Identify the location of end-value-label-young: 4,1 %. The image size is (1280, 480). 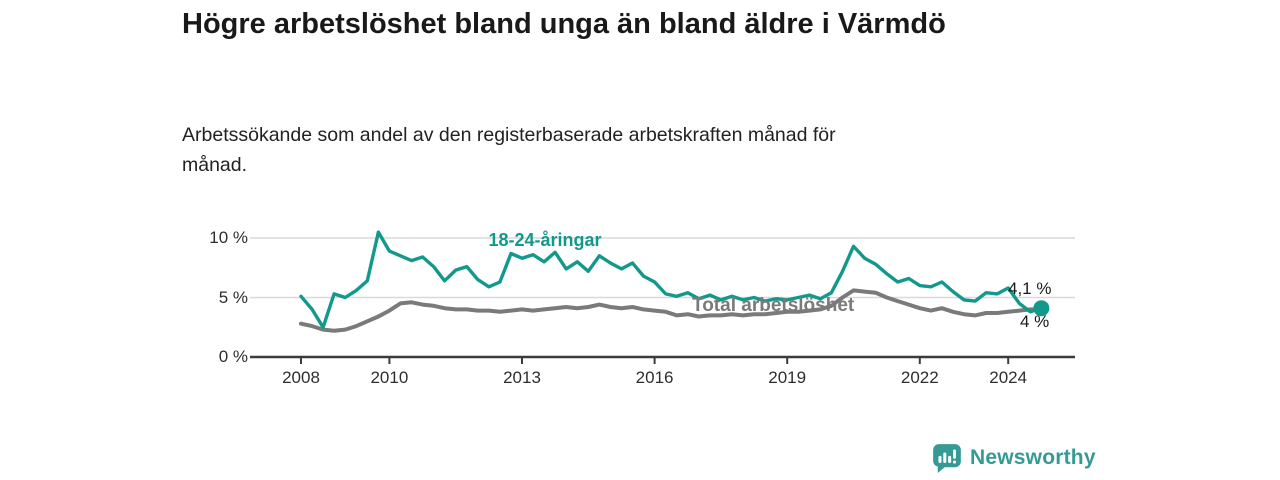
(1030, 288).